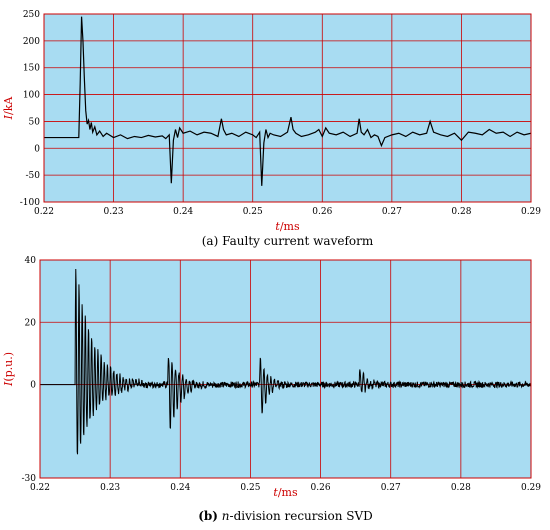 Image resolution: width=550 pixels, height=530 pixels. I want to click on chart-b-caption: (b) n-division recursion SVD, so click(285, 516).